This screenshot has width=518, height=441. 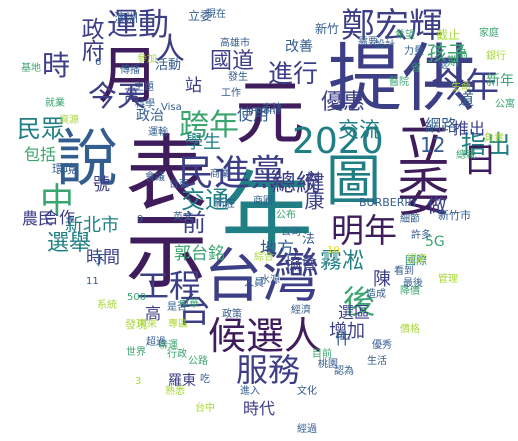 I want to click on word-w-kuanian: 跨年, so click(x=209, y=125).